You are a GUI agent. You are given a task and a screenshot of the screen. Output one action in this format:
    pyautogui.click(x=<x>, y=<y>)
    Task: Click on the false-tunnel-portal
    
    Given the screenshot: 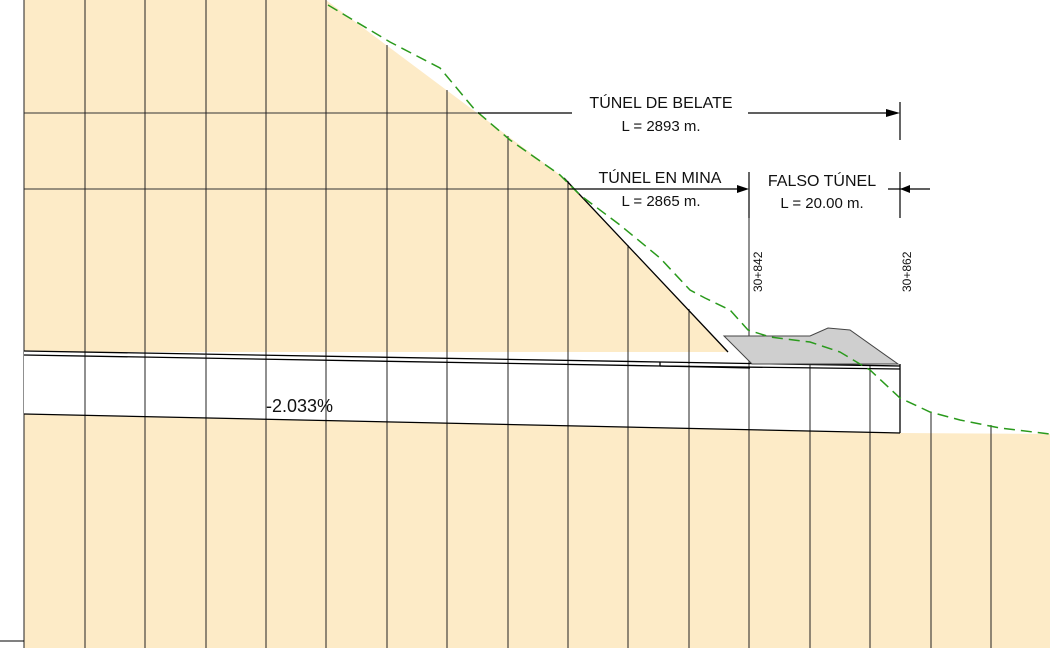 What is the action you would take?
    pyautogui.click(x=811, y=346)
    